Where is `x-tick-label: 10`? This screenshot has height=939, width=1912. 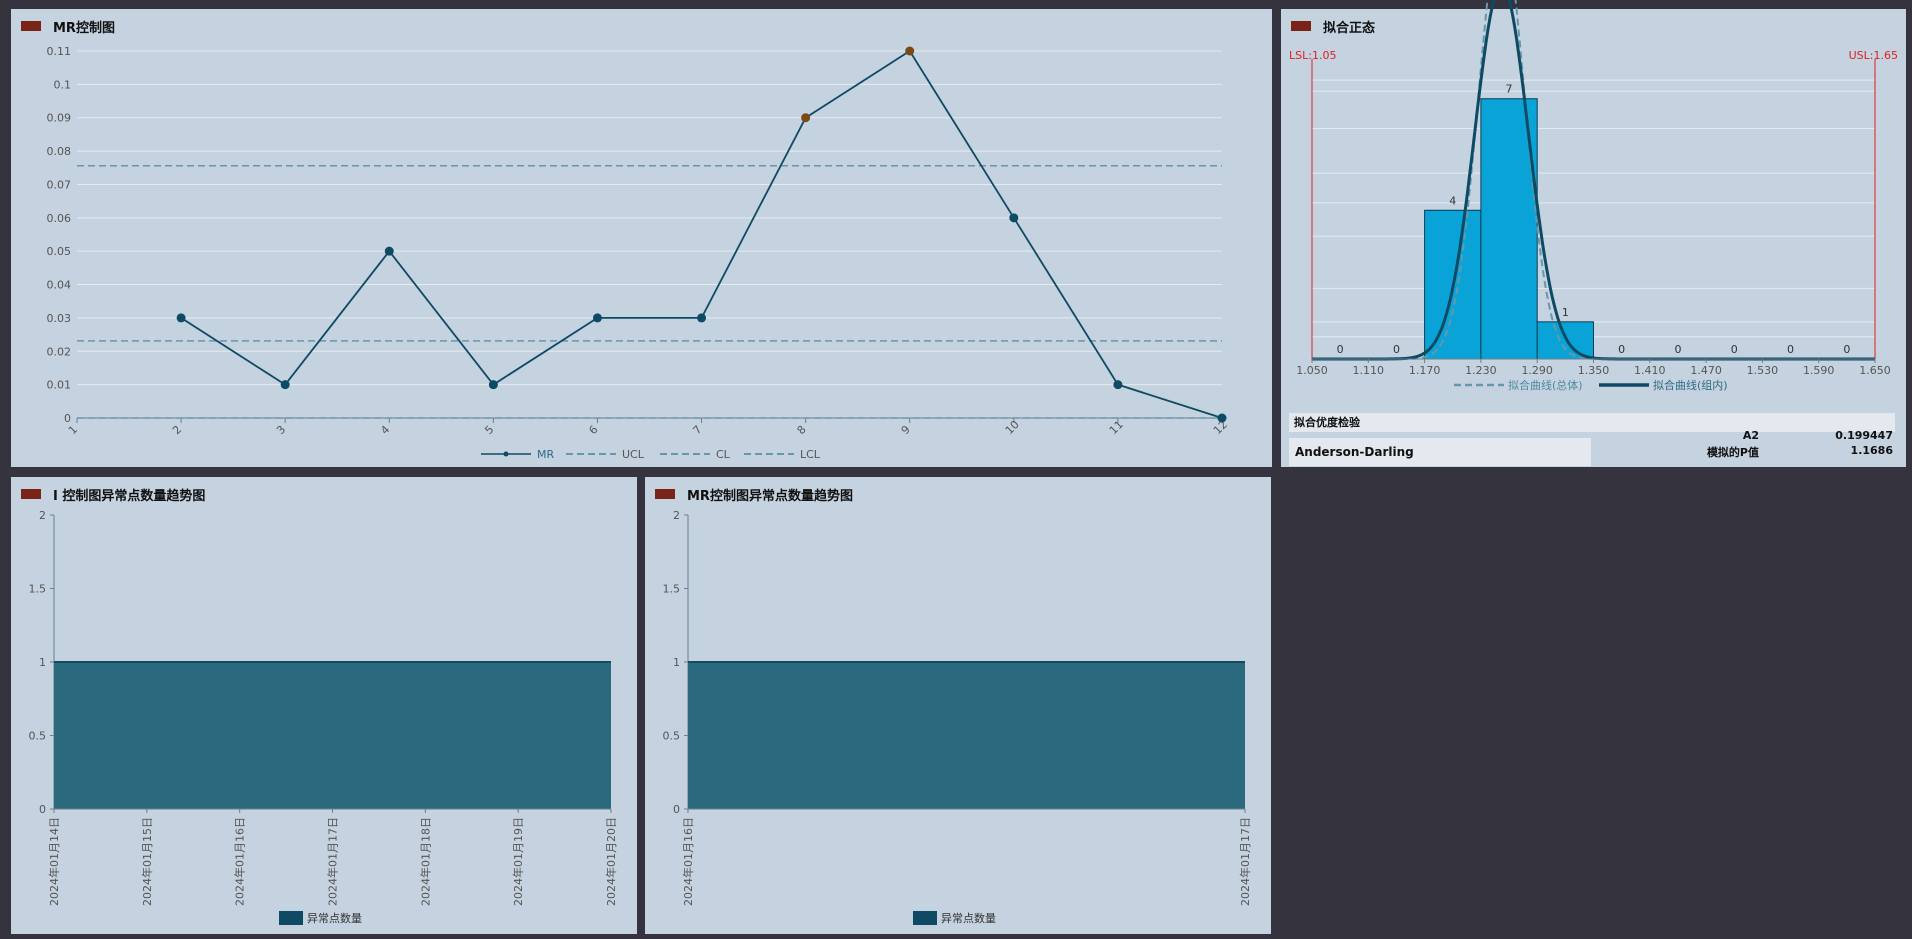 x-tick-label: 10 is located at coordinates (1012, 427).